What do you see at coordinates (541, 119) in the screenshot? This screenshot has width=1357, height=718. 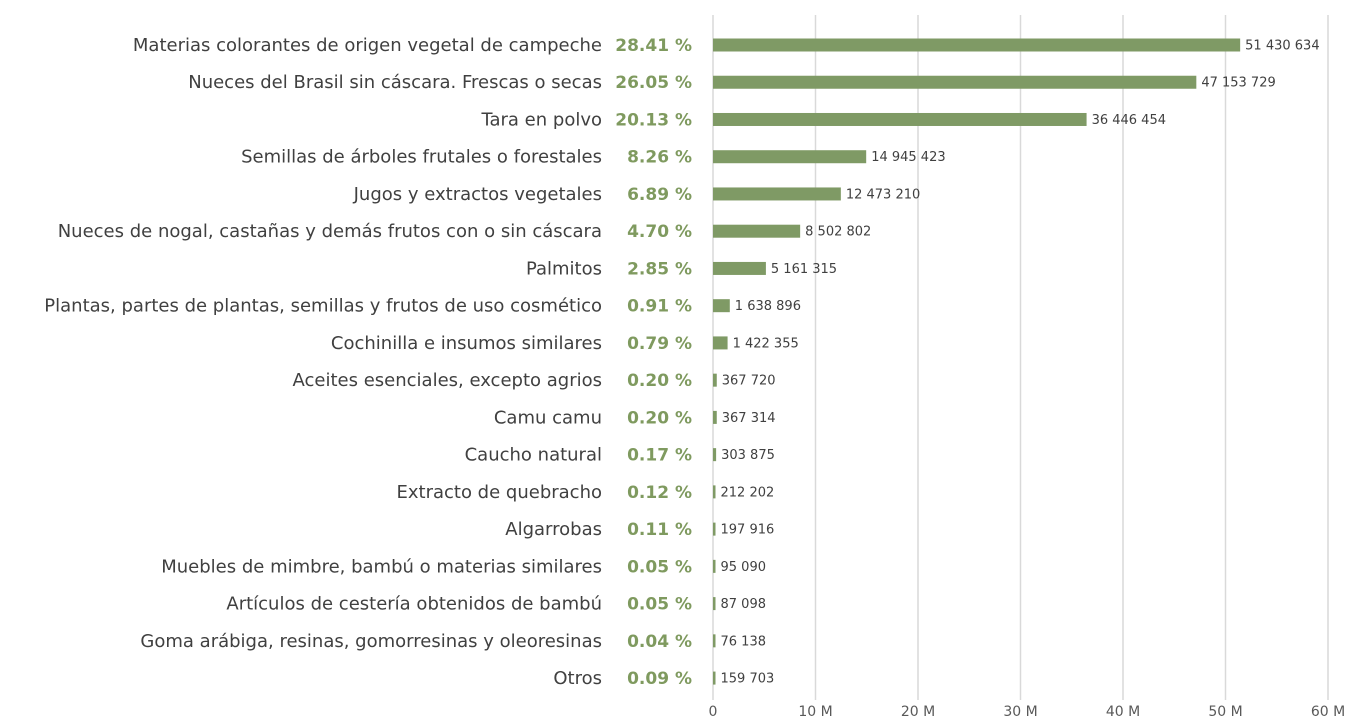 I see `category-label: Tara en polvo` at bounding box center [541, 119].